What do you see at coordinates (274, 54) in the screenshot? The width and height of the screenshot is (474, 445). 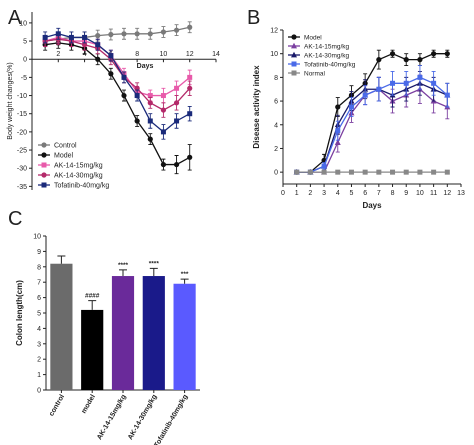 I see `b-y-tick-label: 10` at bounding box center [274, 54].